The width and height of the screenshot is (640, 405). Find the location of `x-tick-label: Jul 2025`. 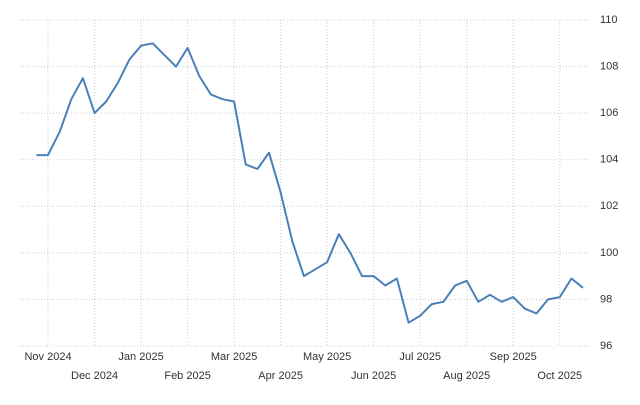

x-tick-label: Jul 2025 is located at coordinates (420, 357).